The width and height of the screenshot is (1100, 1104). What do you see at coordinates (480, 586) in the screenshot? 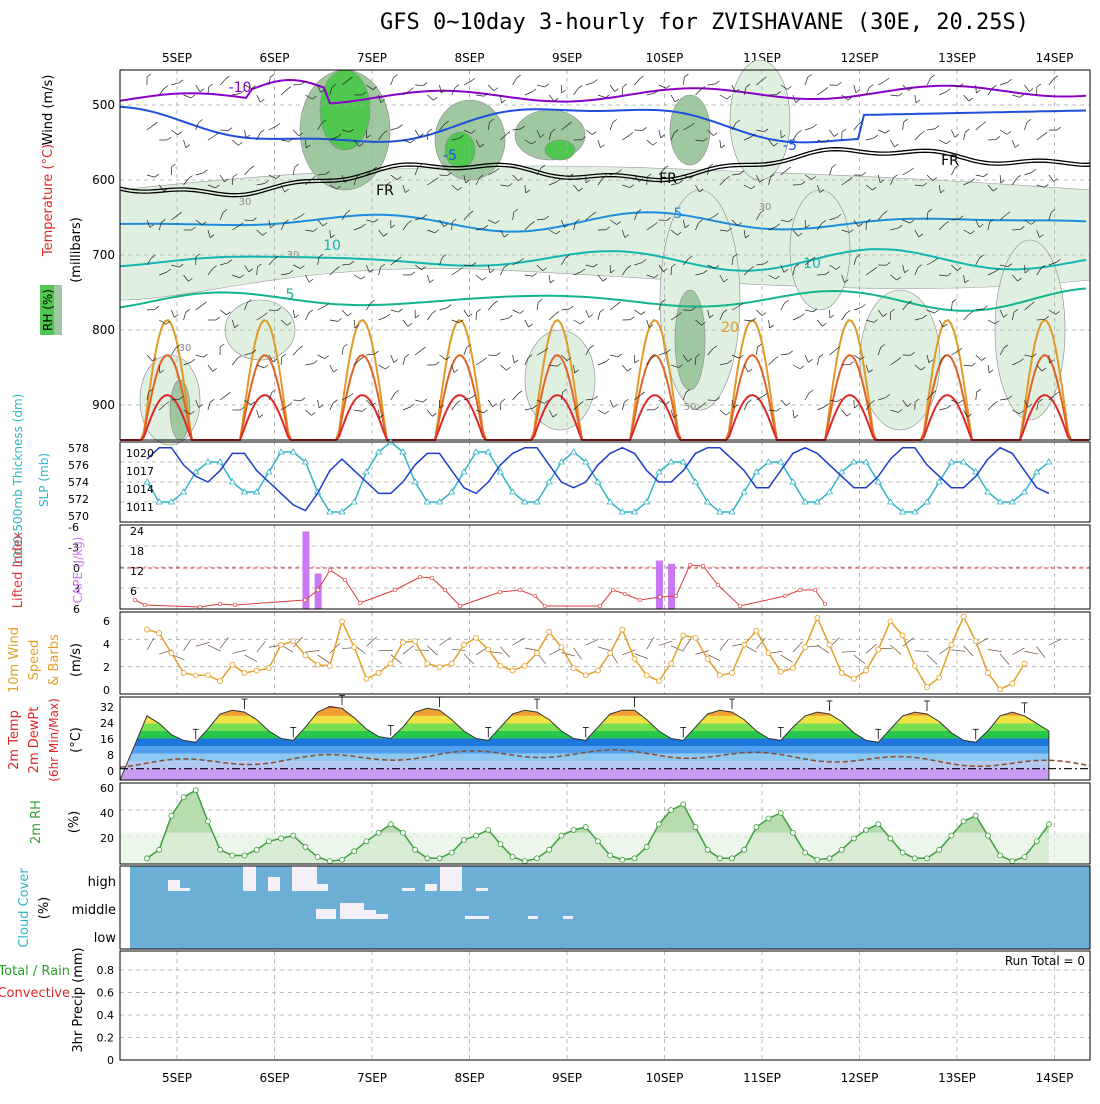
I see `lifted-index-line` at bounding box center [480, 586].